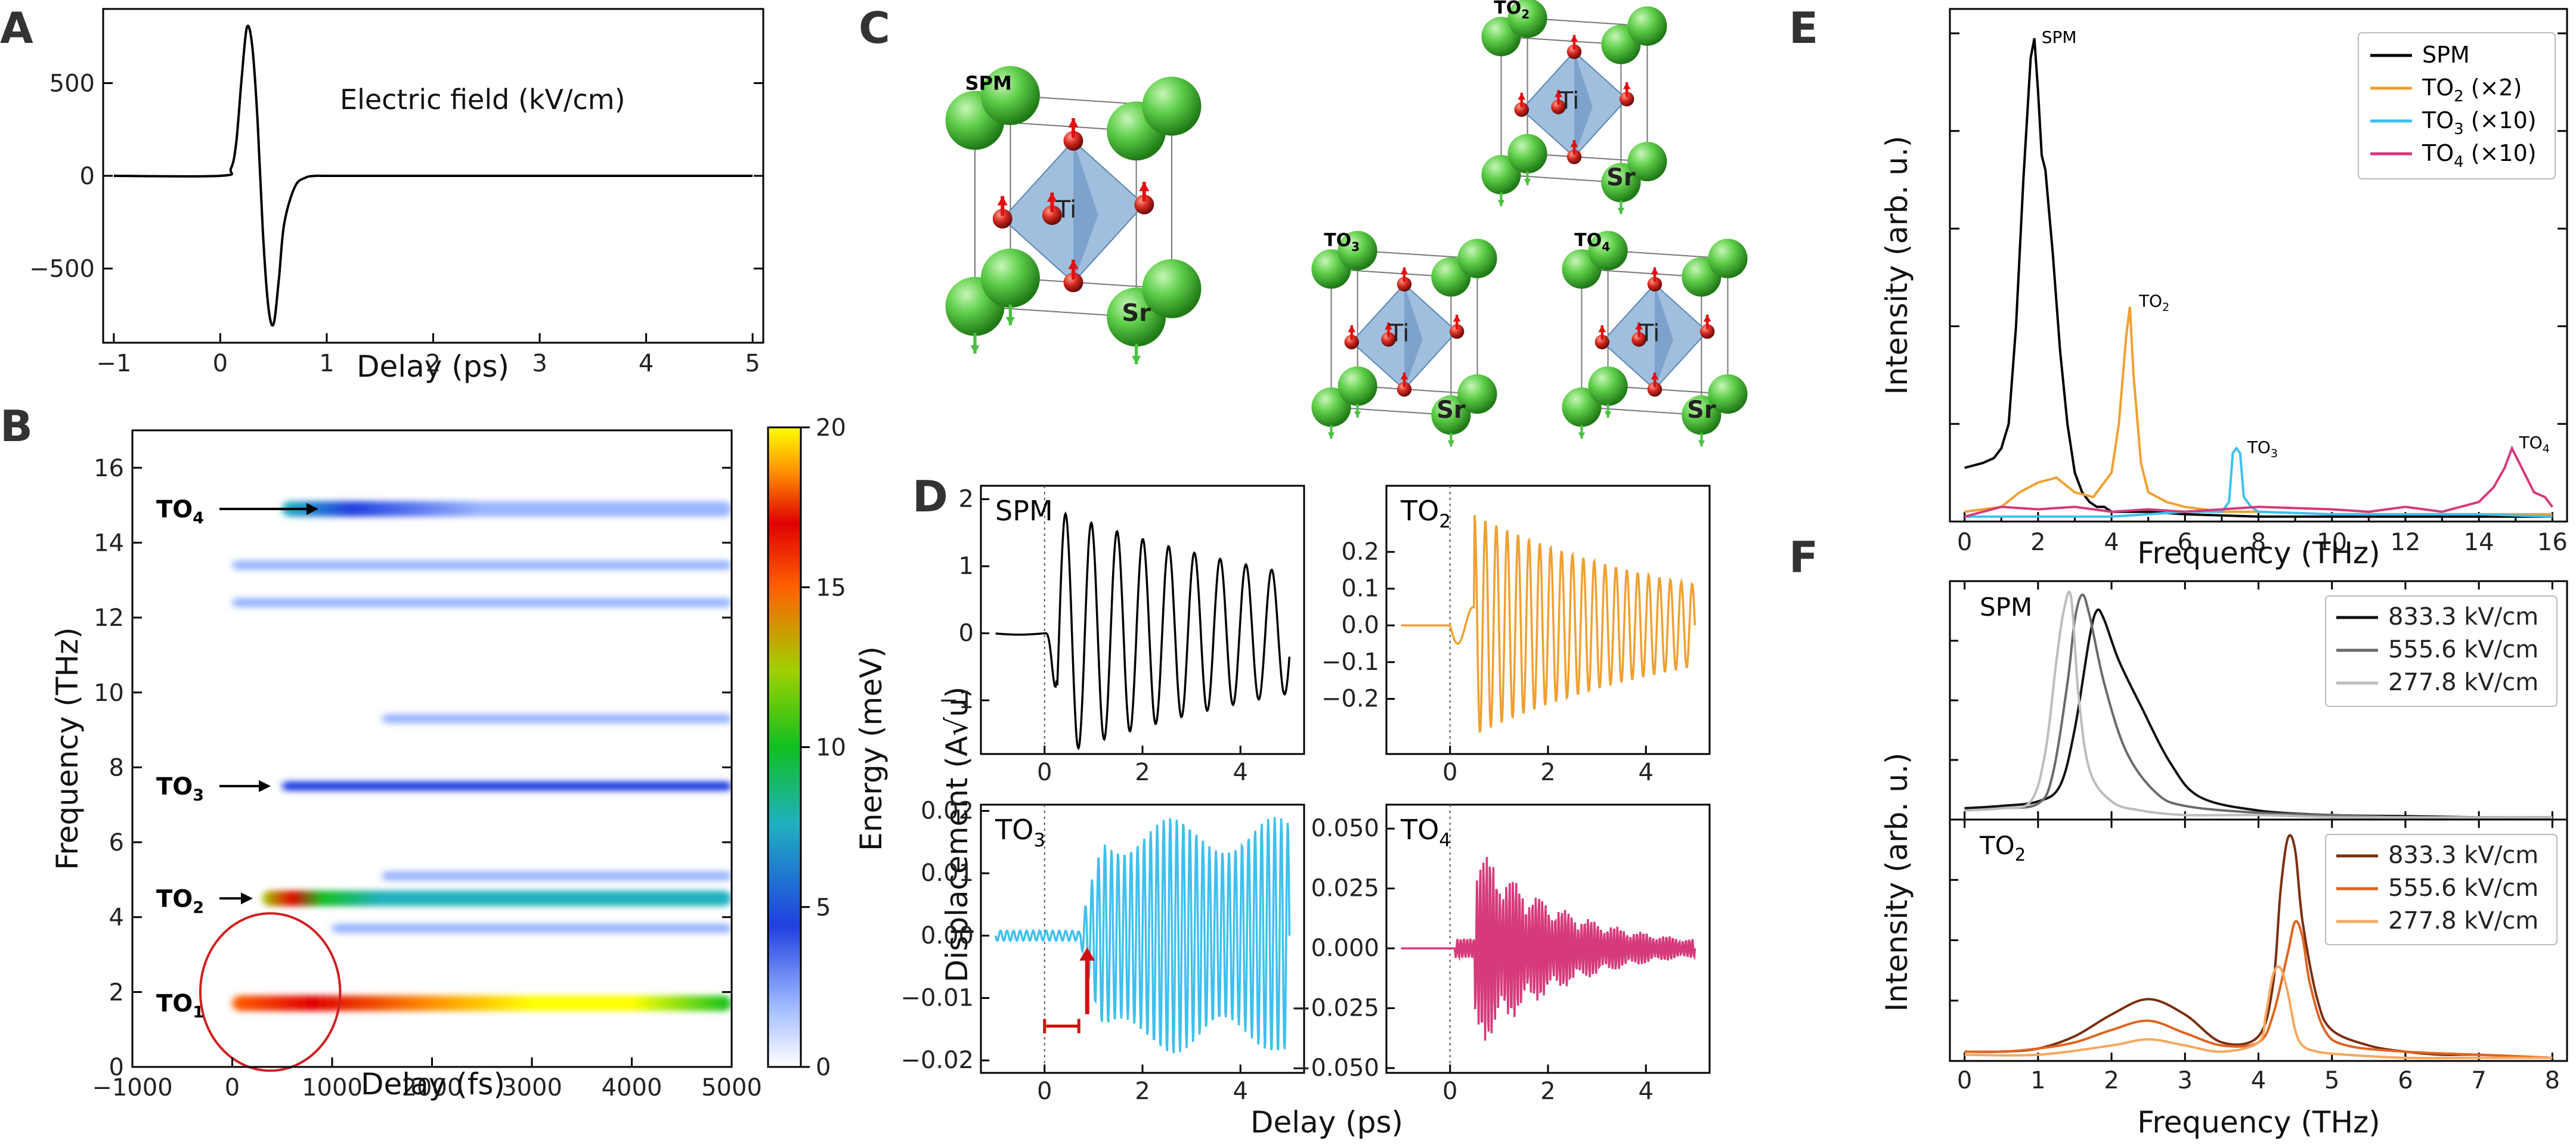  I want to click on panel-a-ytick-label: 0, so click(88, 176).